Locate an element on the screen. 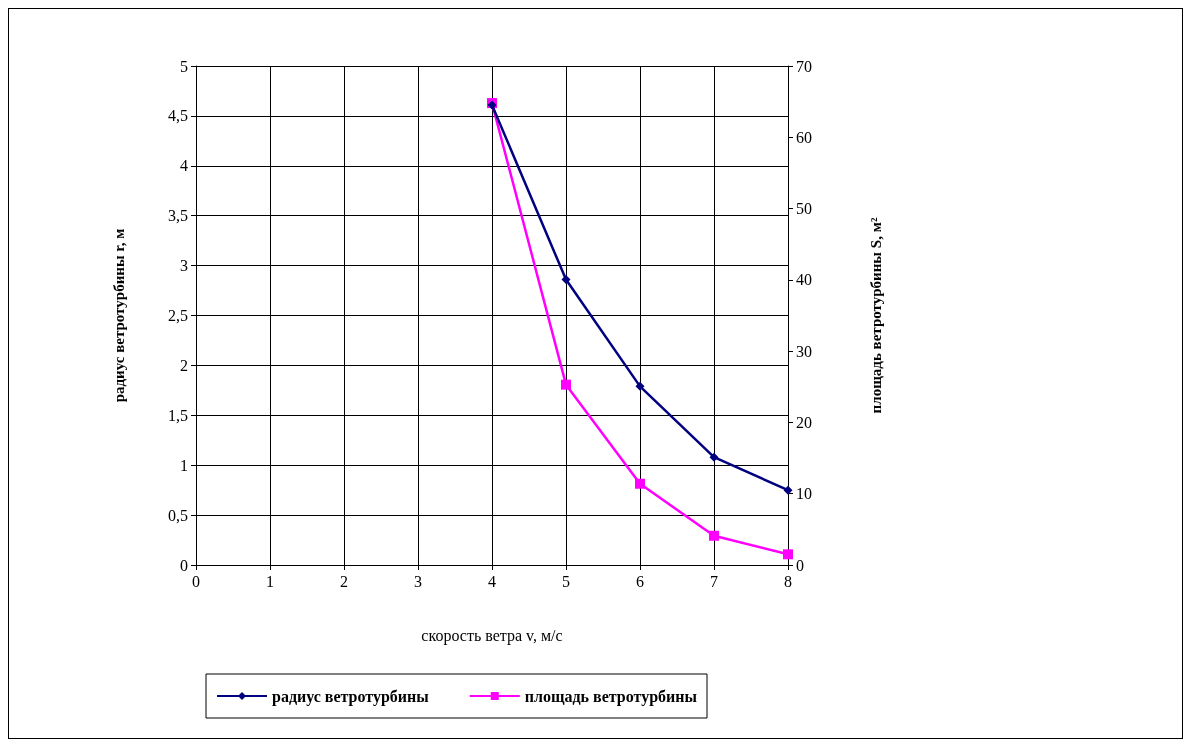  x-tick-label: 1 is located at coordinates (270, 581).